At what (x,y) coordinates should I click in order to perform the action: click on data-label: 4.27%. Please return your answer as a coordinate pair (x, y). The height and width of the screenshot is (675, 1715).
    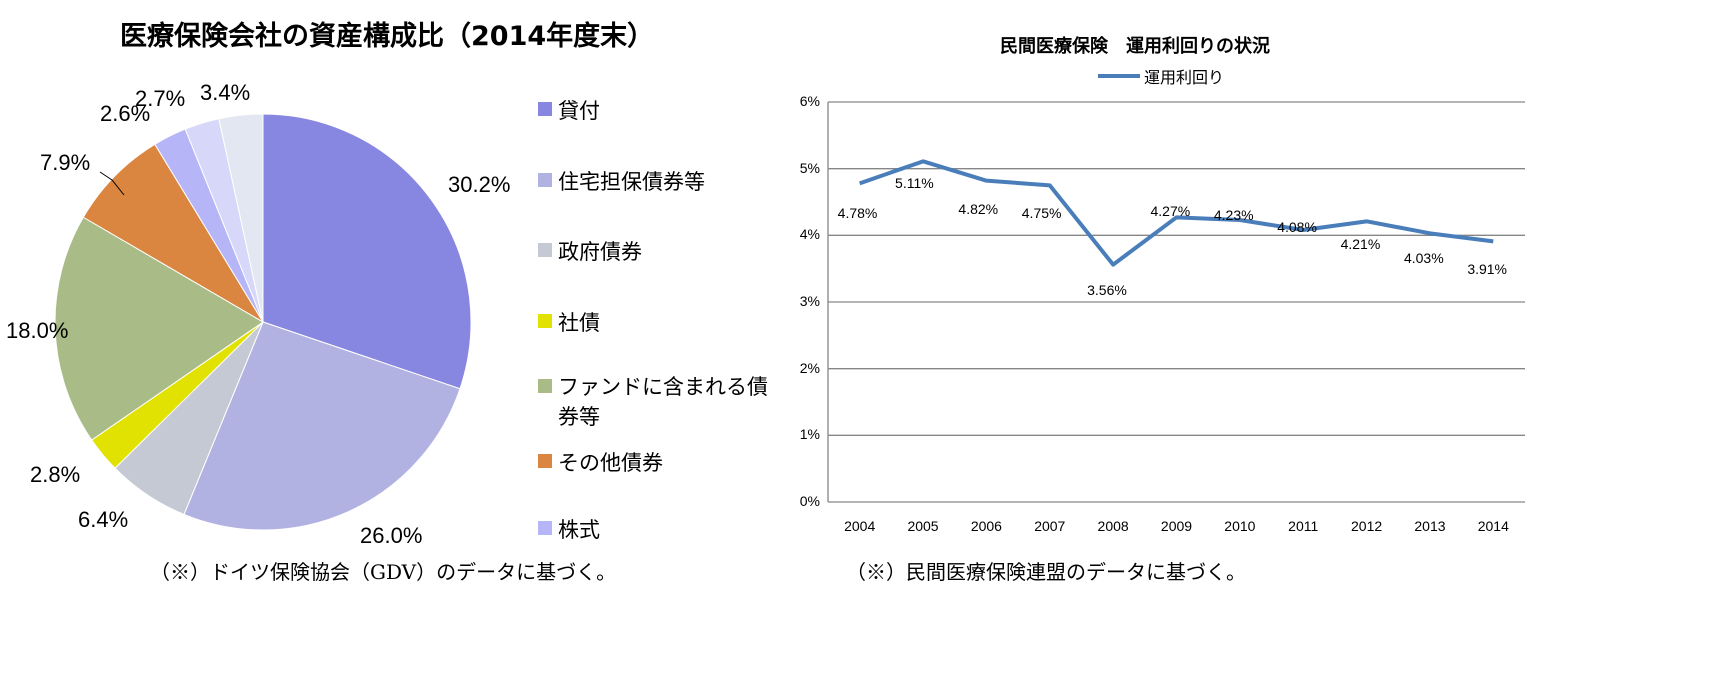
    Looking at the image, I should click on (1170, 211).